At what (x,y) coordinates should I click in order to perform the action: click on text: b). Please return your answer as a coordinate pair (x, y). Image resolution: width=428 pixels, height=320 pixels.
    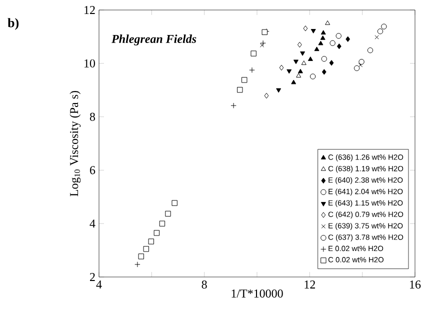
    Looking at the image, I should click on (13, 24).